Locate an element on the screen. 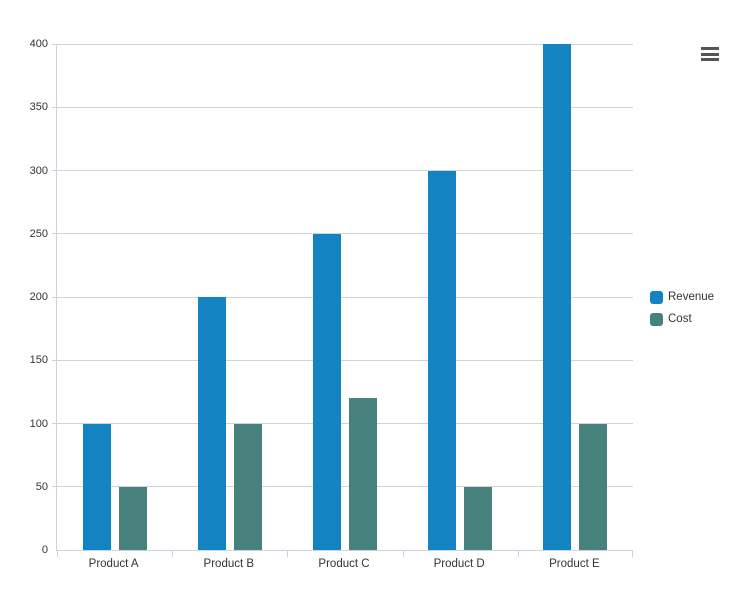 This screenshot has height=602, width=756. legend-item-revenue: Revenue is located at coordinates (682, 297).